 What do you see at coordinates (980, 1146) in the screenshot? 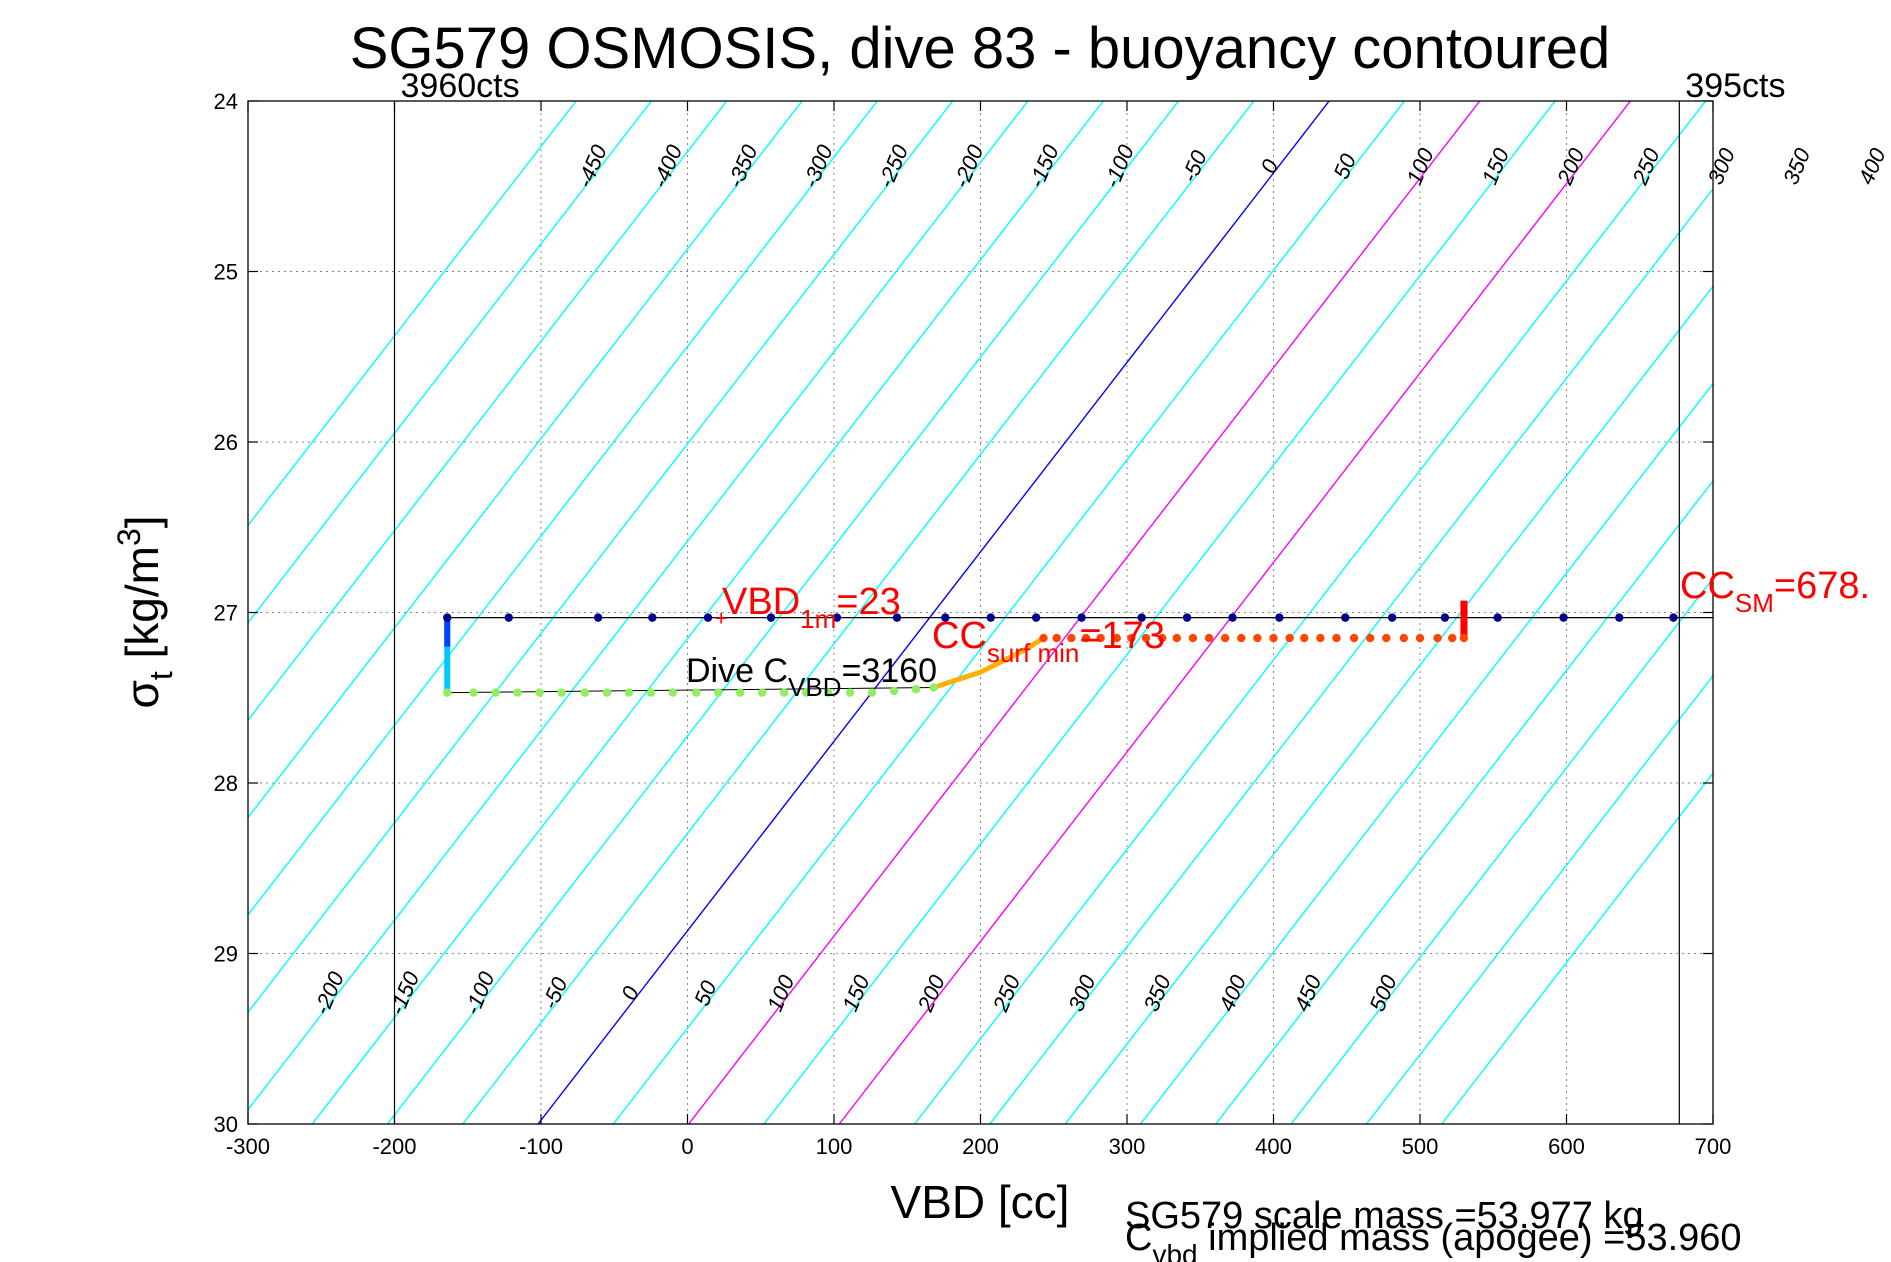
I see `x-tick-label: 200` at bounding box center [980, 1146].